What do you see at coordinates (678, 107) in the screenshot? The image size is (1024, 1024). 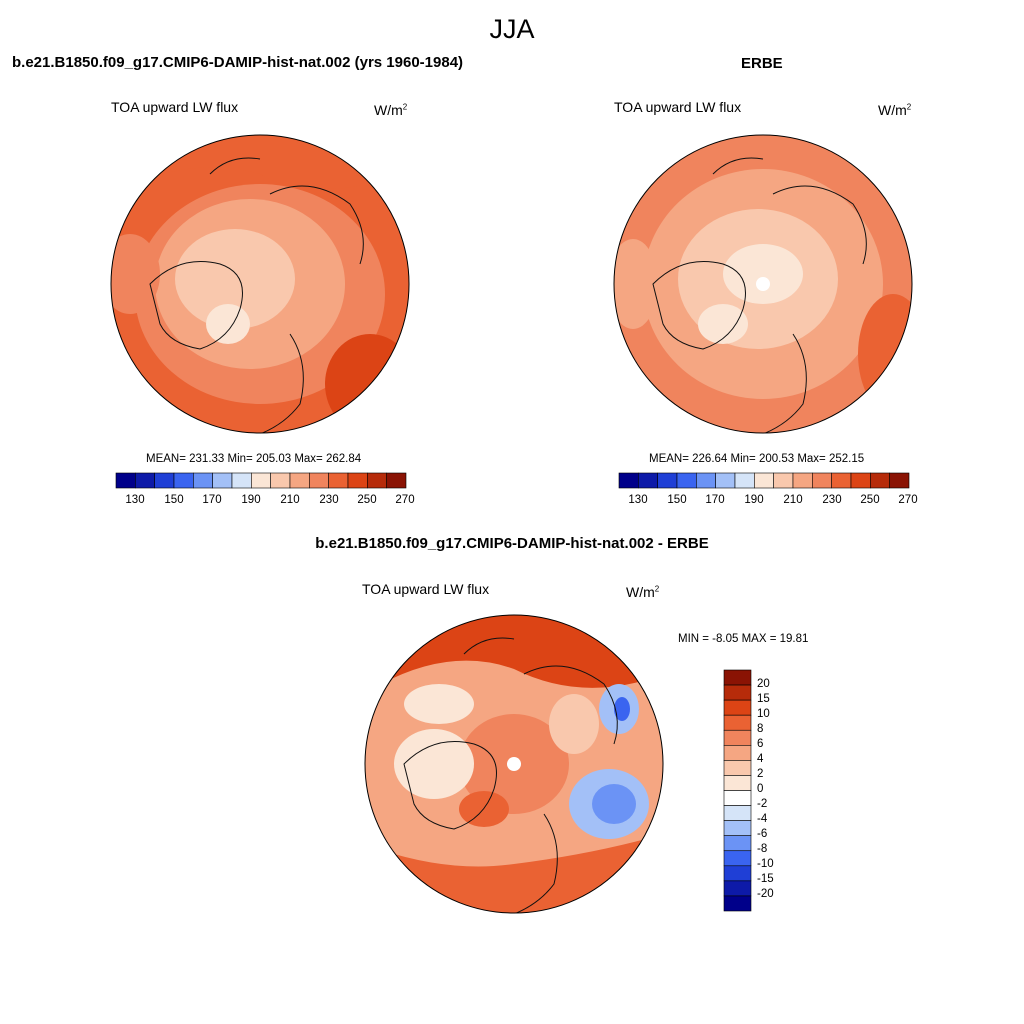 I see `obs-variable-label: TOA upward LW flux` at bounding box center [678, 107].